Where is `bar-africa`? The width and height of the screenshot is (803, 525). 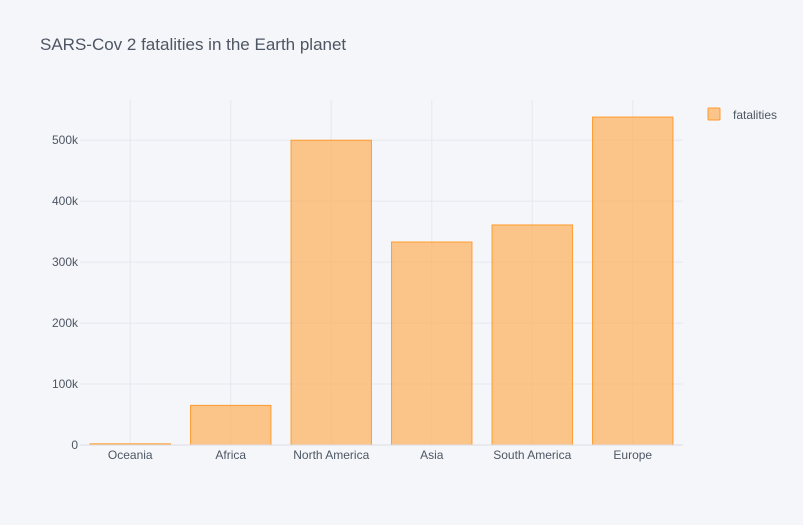 bar-africa is located at coordinates (231, 425).